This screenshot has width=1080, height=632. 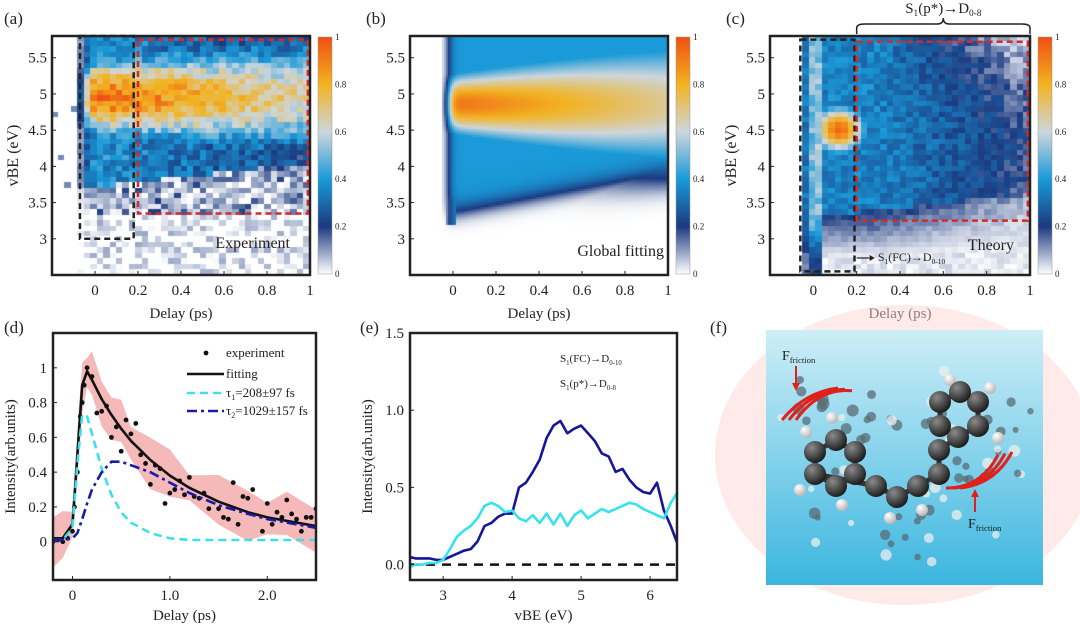 I want to click on panel-label-e: (e), so click(x=369, y=327).